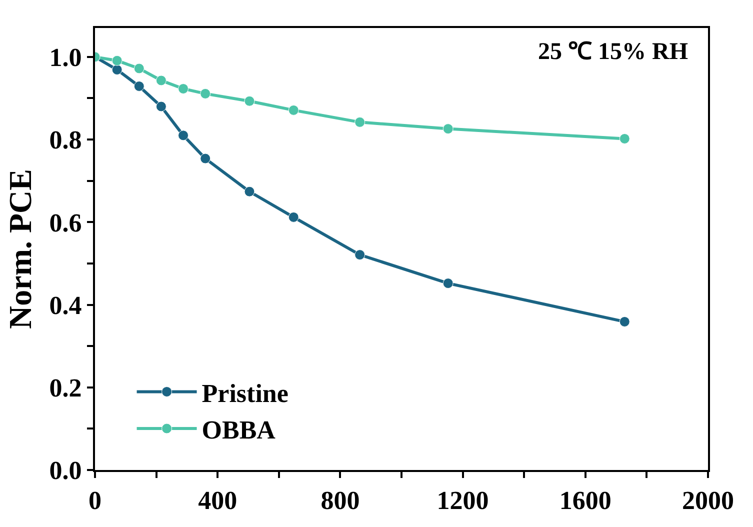 Image resolution: width=753 pixels, height=527 pixels. I want to click on x-tick-label: 2000, so click(708, 501).